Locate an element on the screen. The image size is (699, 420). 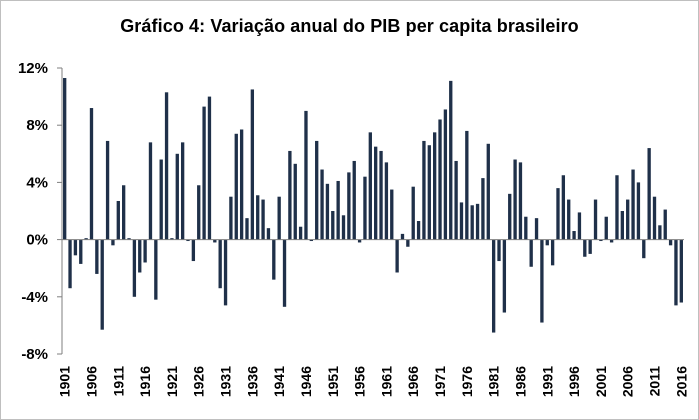
x-tick-label: 1931 is located at coordinates (226, 381).